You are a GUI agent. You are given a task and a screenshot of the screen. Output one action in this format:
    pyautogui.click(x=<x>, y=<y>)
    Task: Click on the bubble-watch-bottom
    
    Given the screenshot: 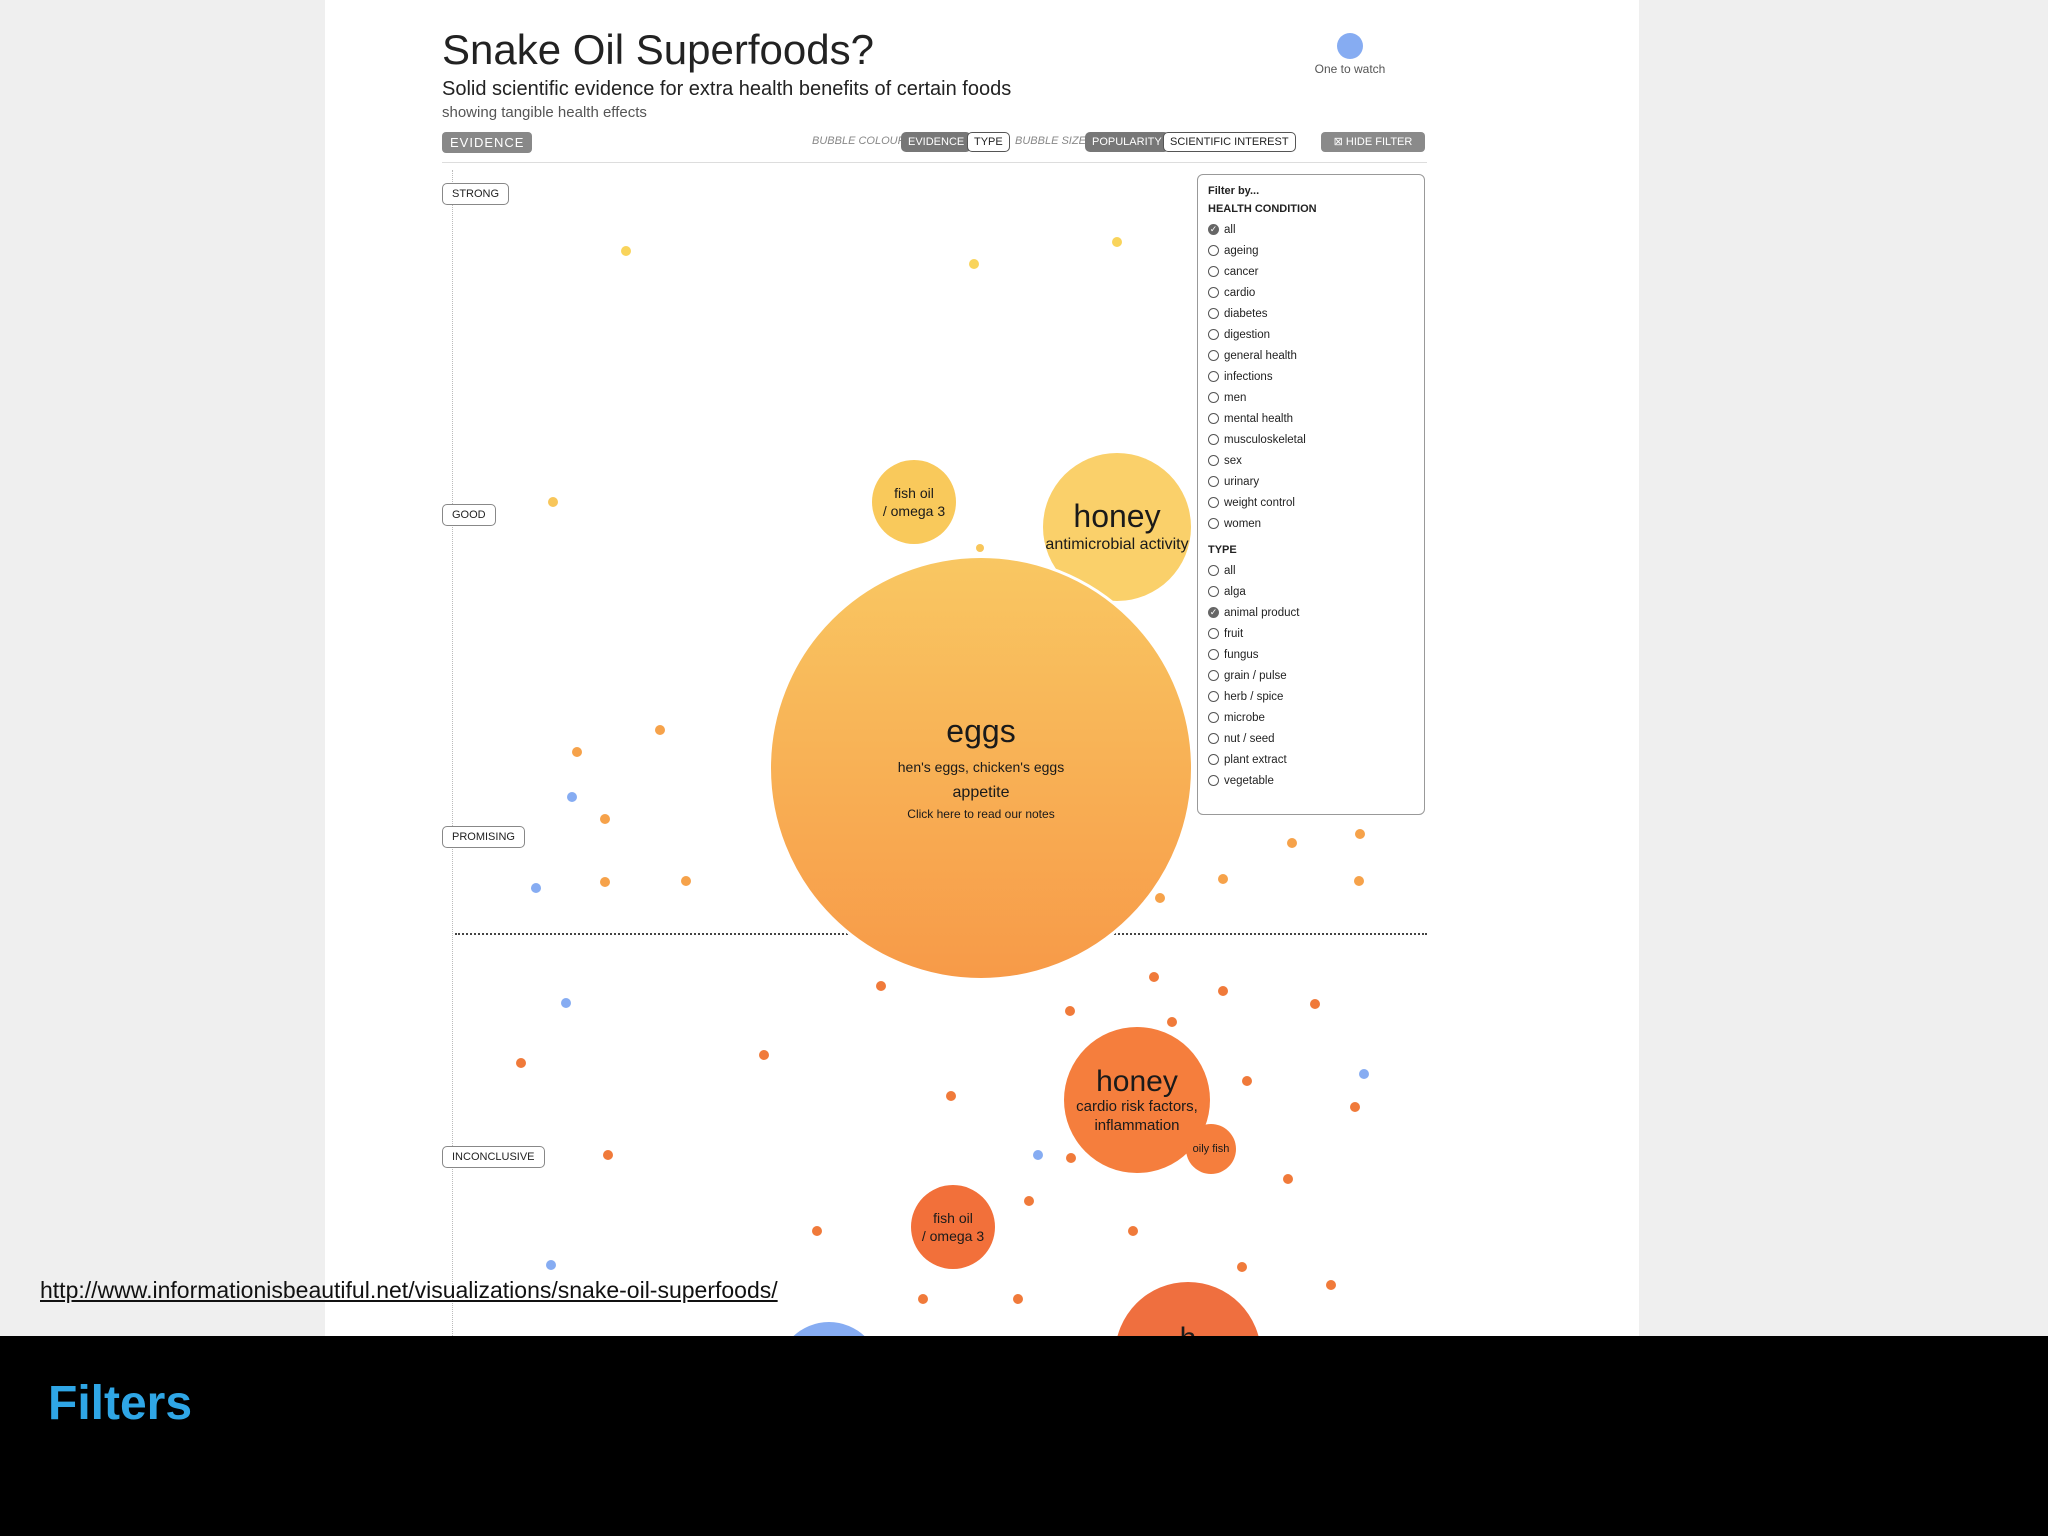 What is the action you would take?
    pyautogui.click(x=829, y=1329)
    